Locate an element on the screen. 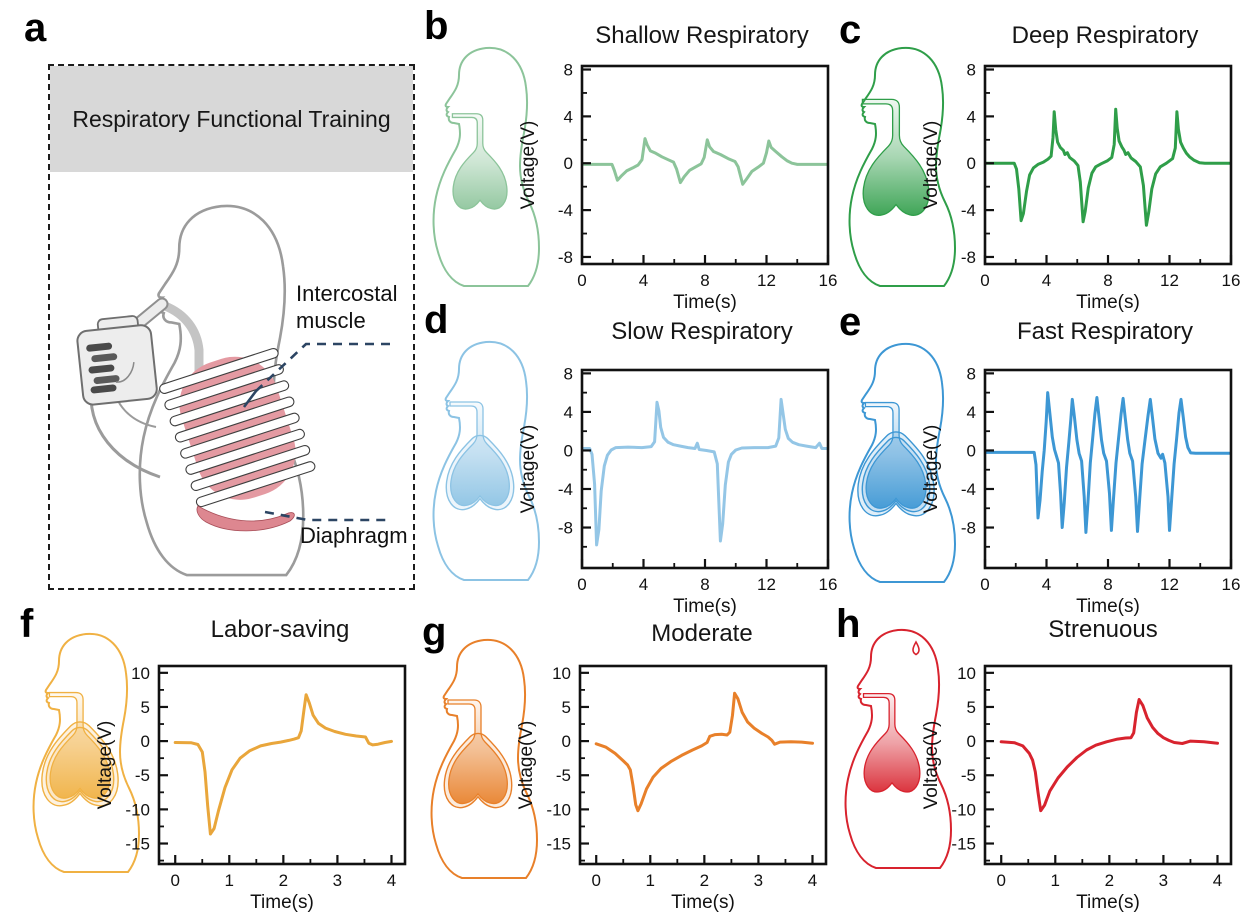 The image size is (1250, 924). data-line-f is located at coordinates (283, 764).